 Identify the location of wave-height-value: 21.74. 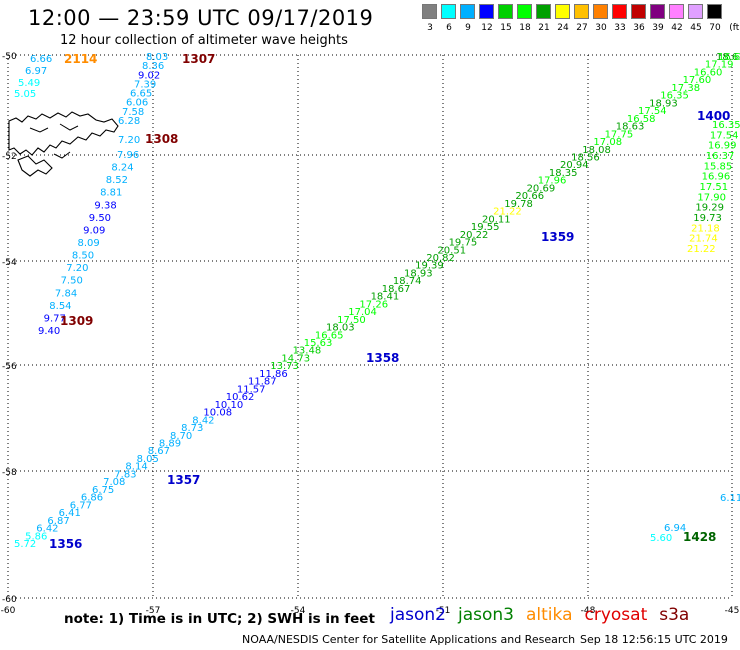
(703, 239).